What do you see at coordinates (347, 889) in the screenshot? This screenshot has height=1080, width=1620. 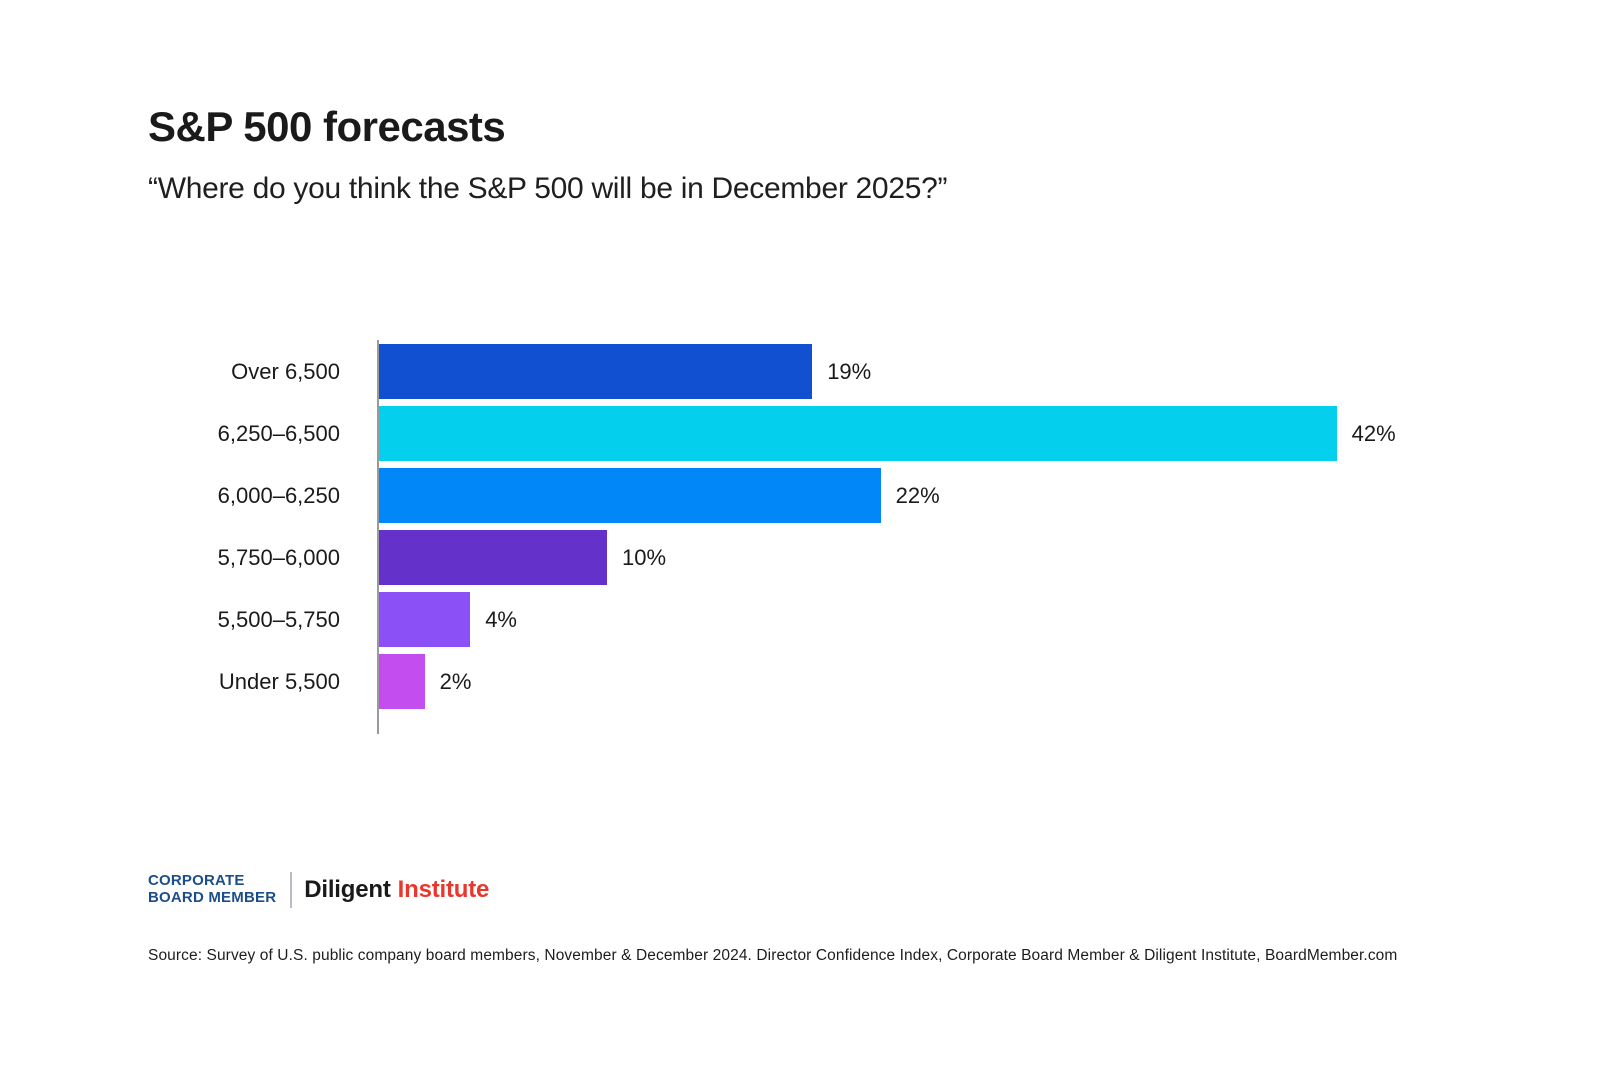 I see `partner-name: Diligent` at bounding box center [347, 889].